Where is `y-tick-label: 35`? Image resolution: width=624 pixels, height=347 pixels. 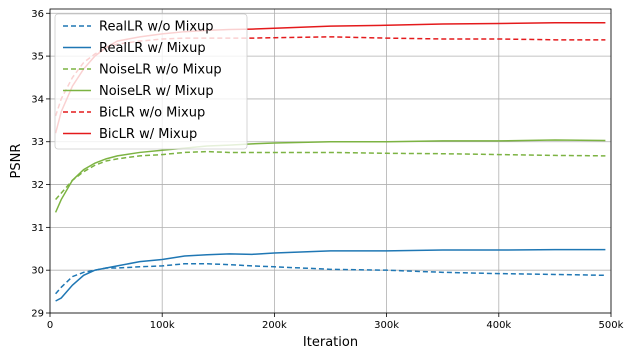 y-tick-label: 35 is located at coordinates (37, 57).